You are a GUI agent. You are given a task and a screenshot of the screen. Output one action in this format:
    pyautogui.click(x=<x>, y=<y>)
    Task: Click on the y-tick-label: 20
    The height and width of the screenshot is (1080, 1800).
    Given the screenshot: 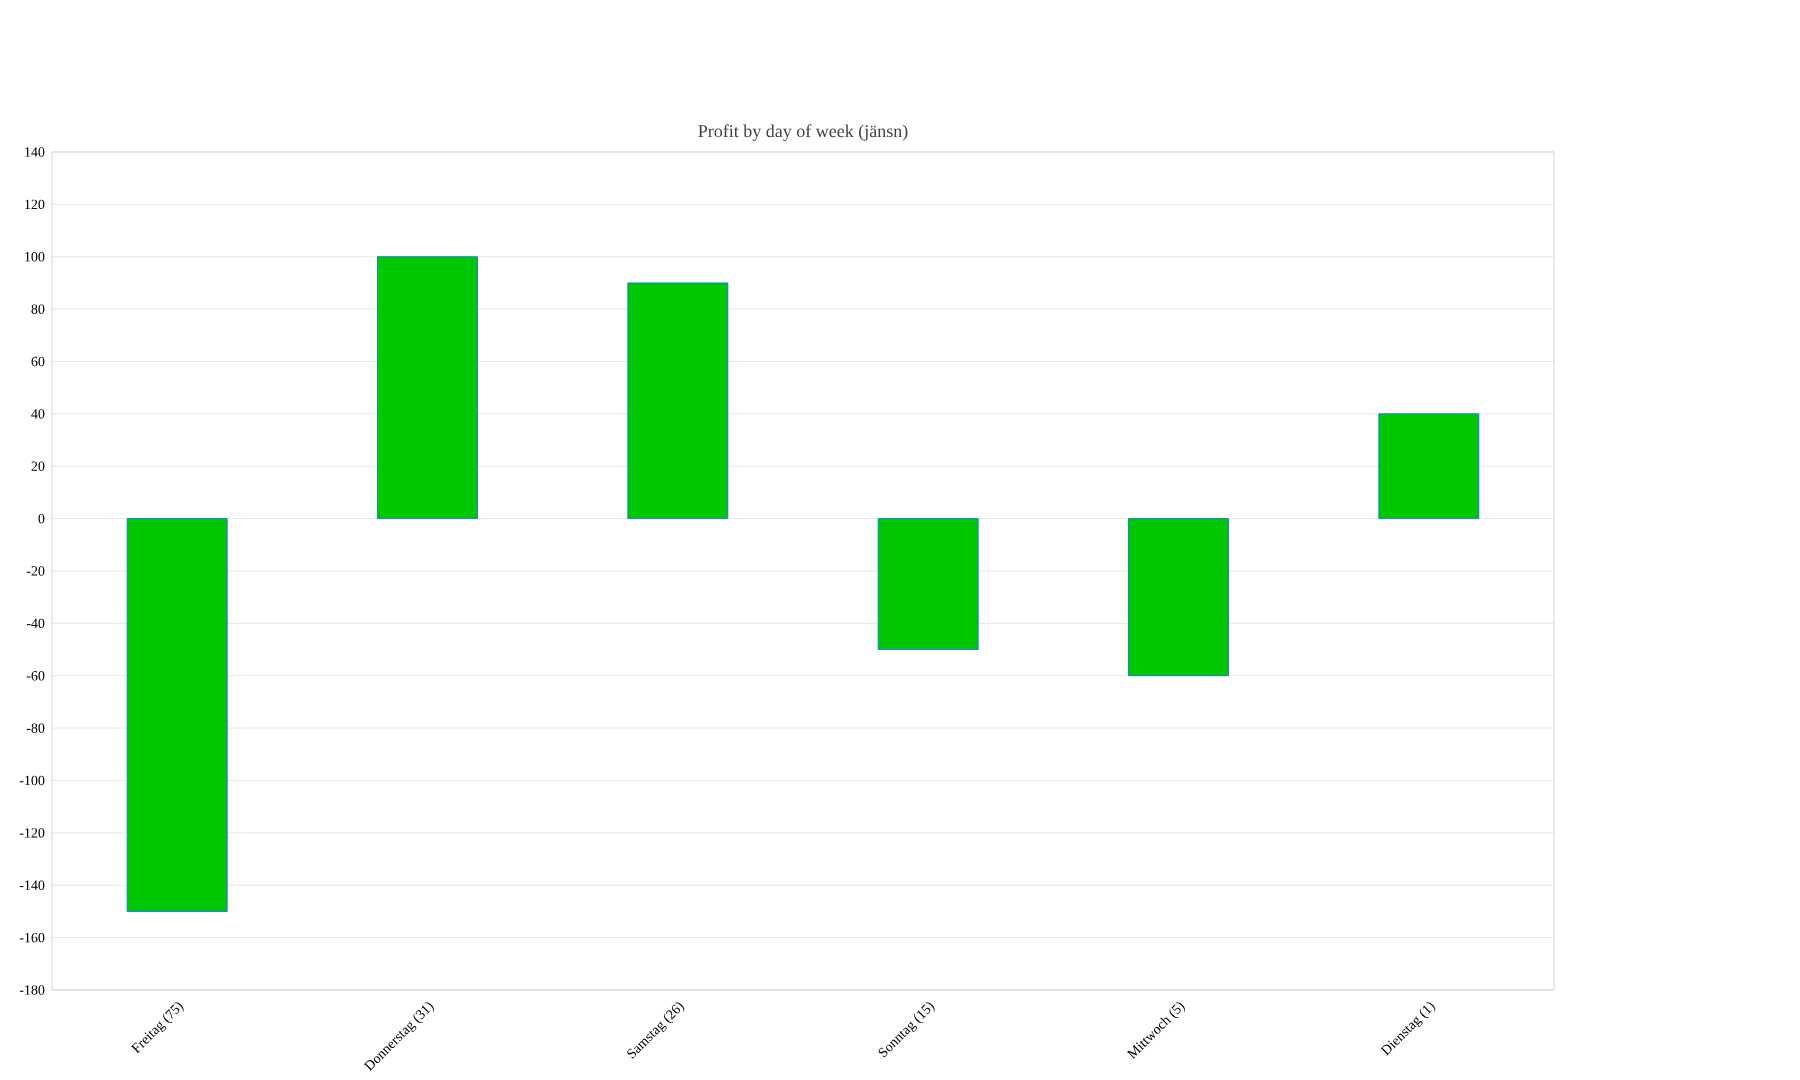 What is the action you would take?
    pyautogui.click(x=38, y=466)
    